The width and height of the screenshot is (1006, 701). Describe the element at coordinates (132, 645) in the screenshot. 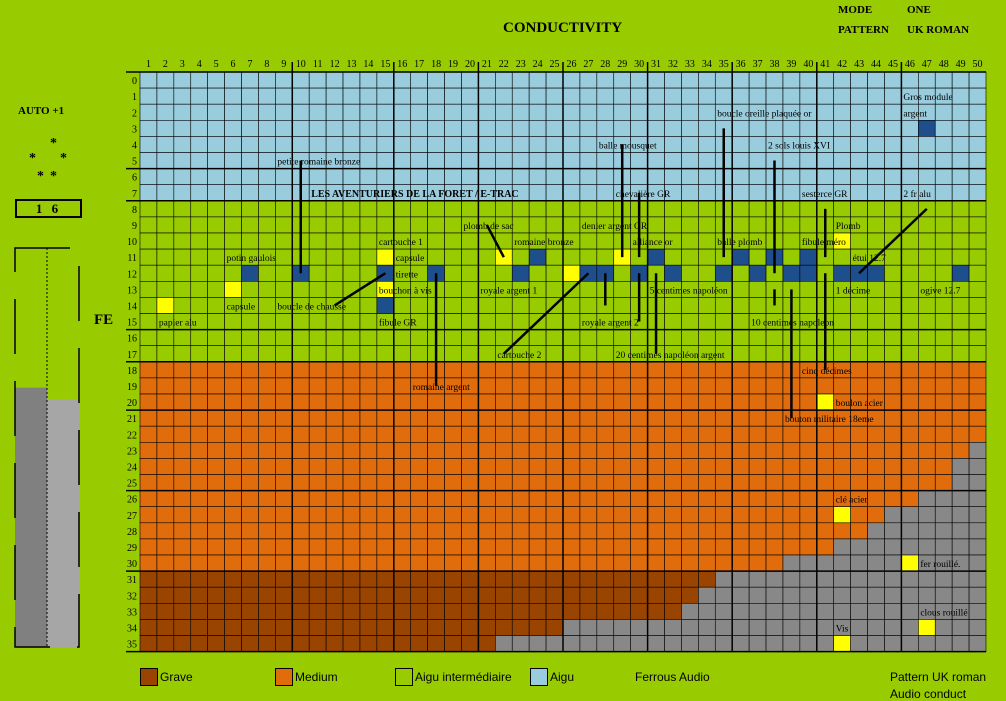

I see `y-tick-label: 35` at that location.